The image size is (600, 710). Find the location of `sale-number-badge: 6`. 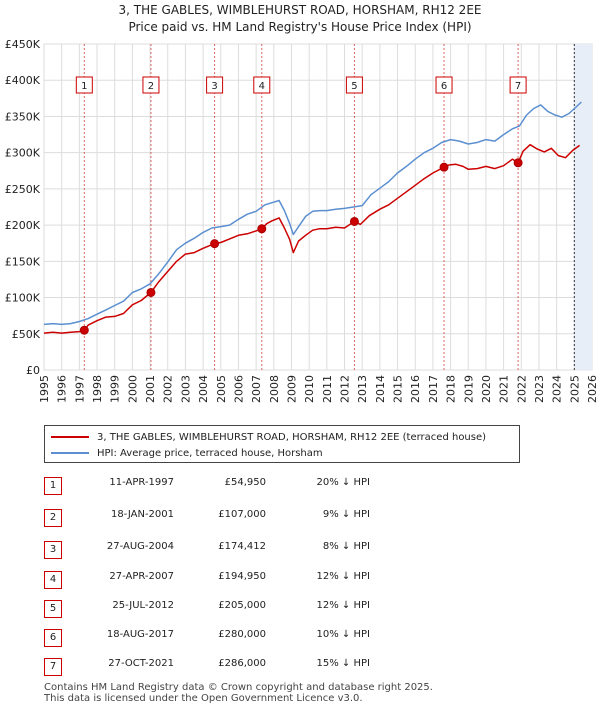

sale-number-badge: 6 is located at coordinates (53, 638).